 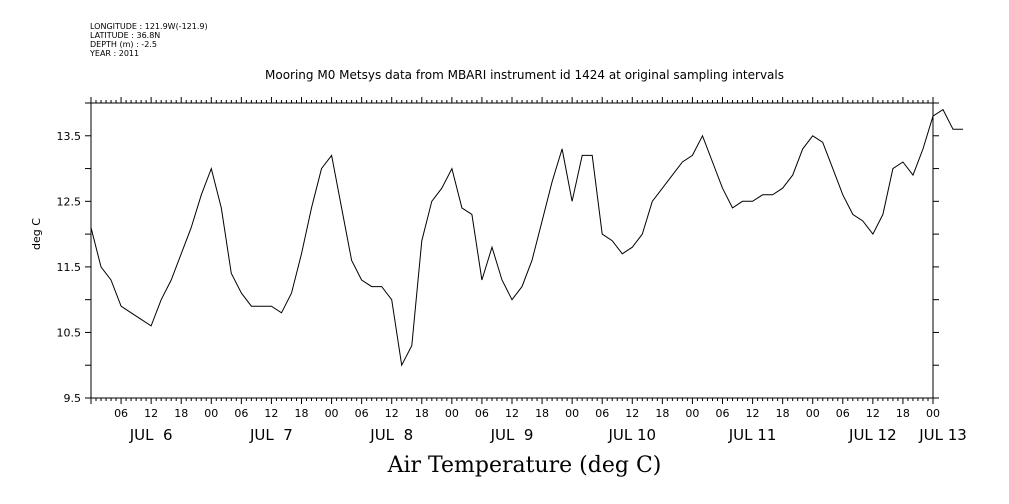 What do you see at coordinates (125, 35) in the screenshot?
I see `latitude-text: LATITUDE : 36.8N` at bounding box center [125, 35].